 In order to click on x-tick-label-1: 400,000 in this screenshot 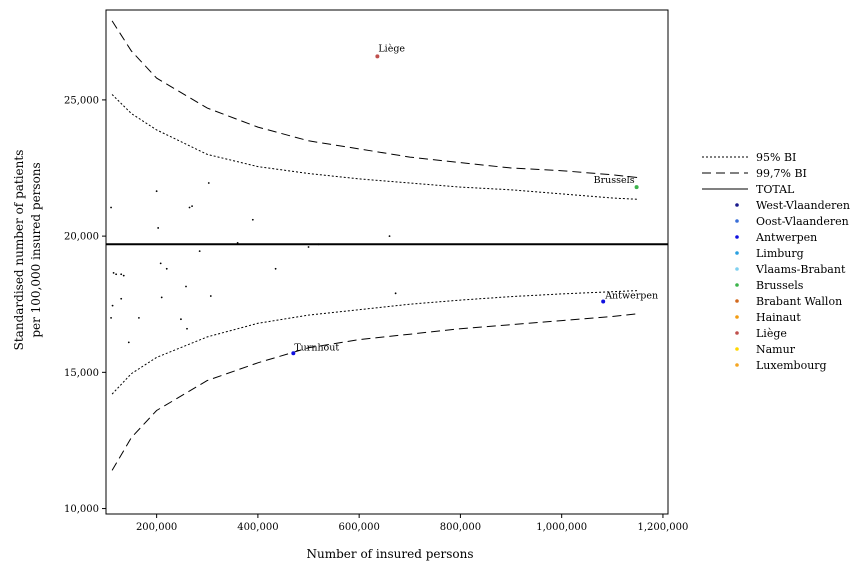, I will do `click(257, 527)`.